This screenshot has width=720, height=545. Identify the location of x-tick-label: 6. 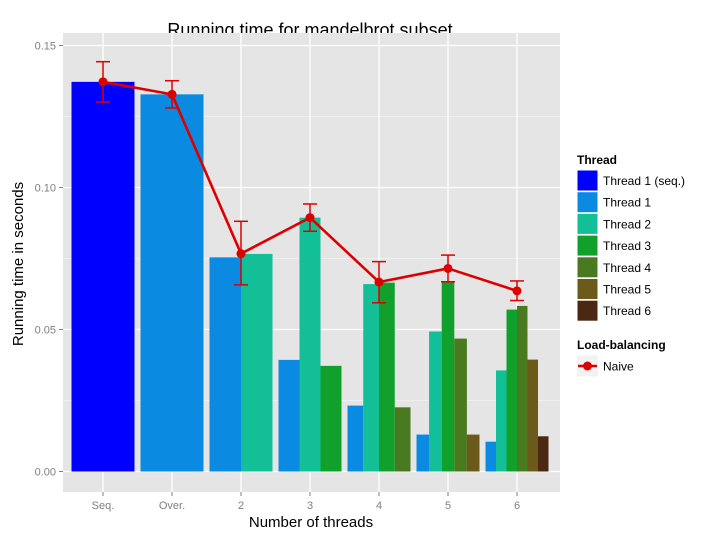
(517, 506).